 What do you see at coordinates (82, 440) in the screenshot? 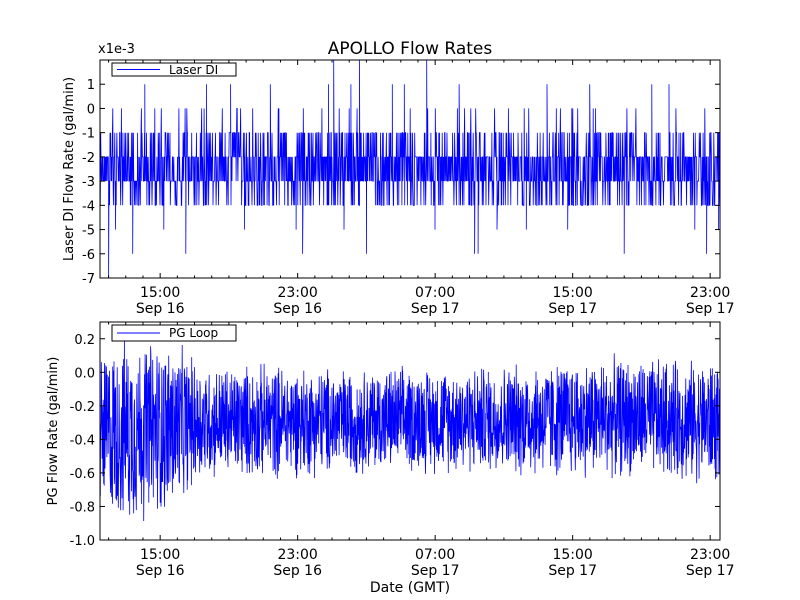
I see `y-tick-label: -0.4` at bounding box center [82, 440].